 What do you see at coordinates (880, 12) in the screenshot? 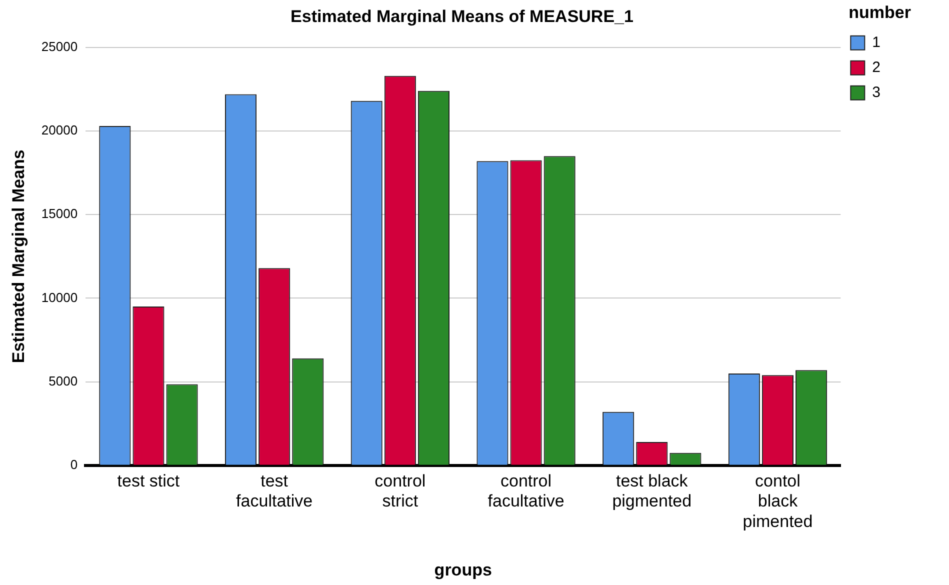
I see `legend-title: number` at bounding box center [880, 12].